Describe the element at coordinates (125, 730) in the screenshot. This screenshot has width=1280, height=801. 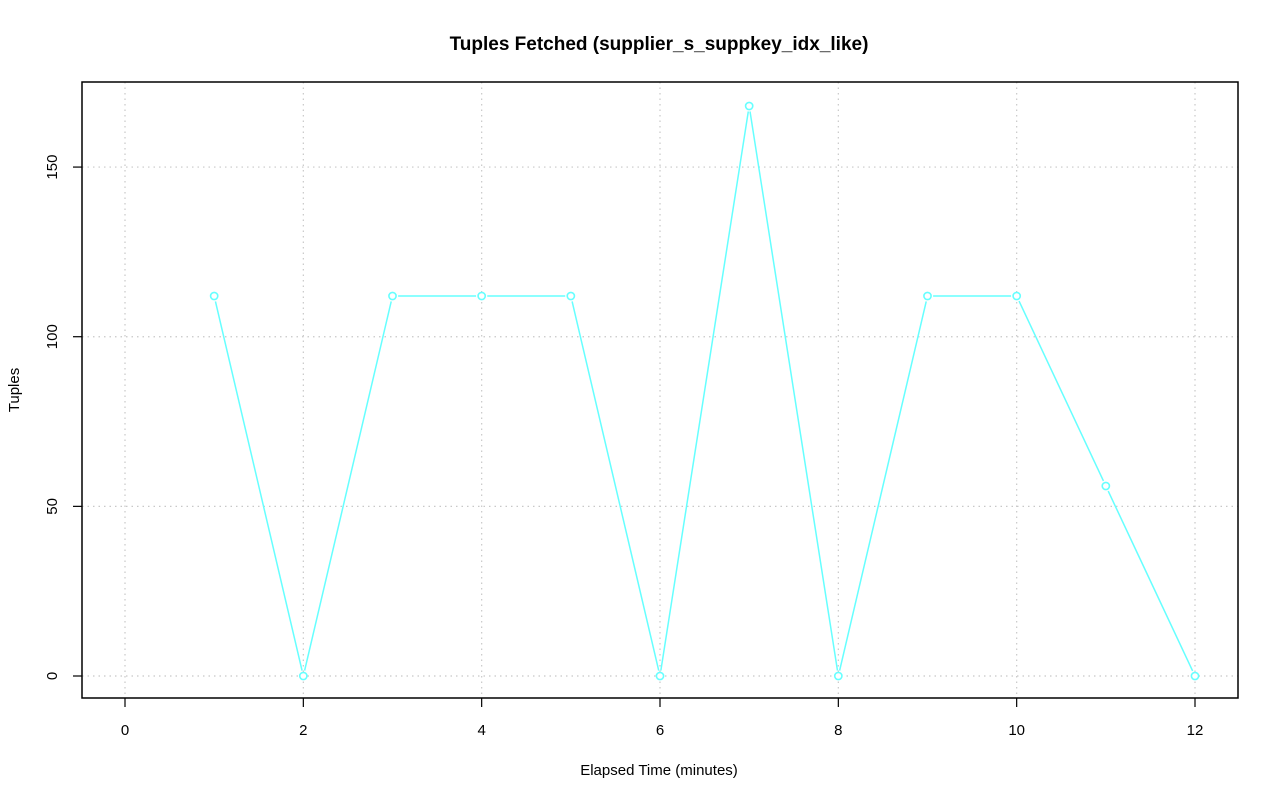
I see `x-tick-label: 0` at that location.